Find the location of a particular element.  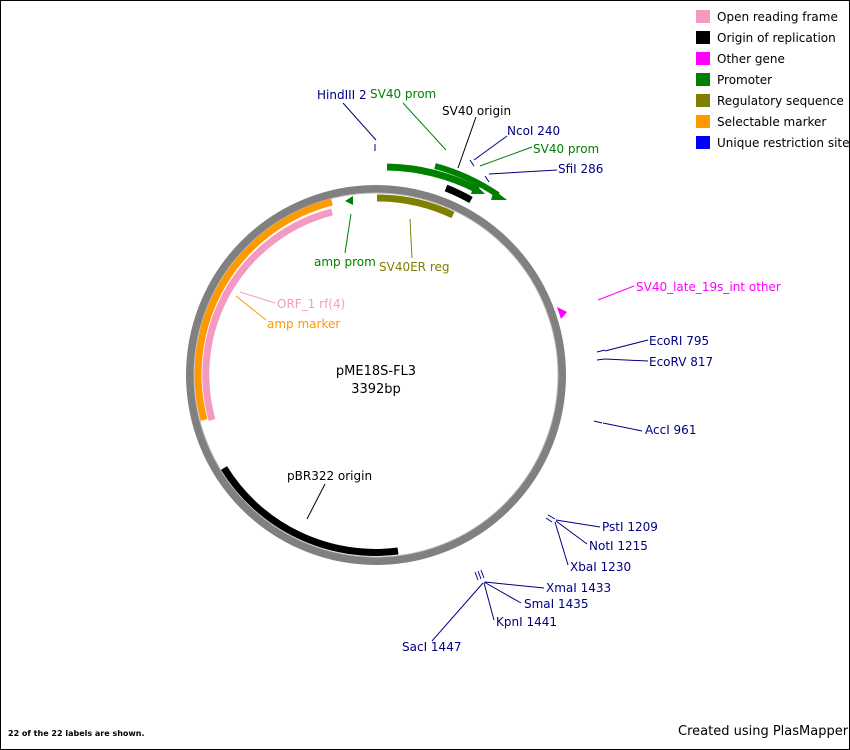

xmai-tick-b is located at coordinates (479, 575).